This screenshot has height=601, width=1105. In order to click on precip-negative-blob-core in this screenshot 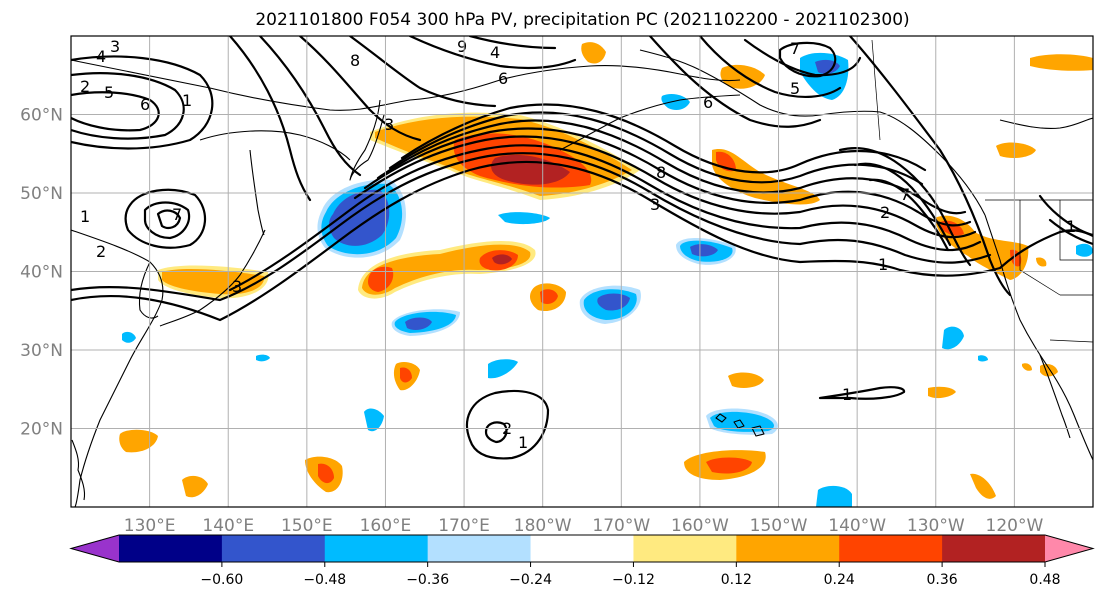, I will do `click(359, 217)`.